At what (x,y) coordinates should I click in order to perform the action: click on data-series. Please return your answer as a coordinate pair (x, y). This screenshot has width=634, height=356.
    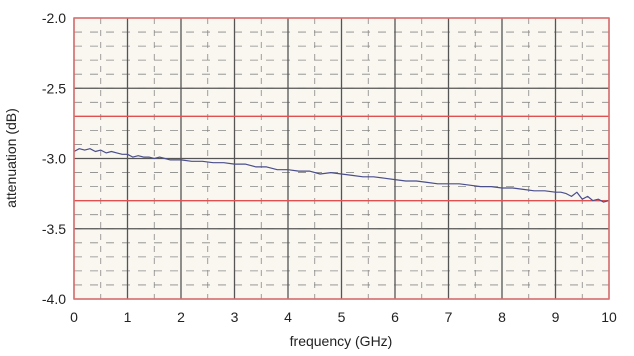
    Looking at the image, I should click on (341, 175).